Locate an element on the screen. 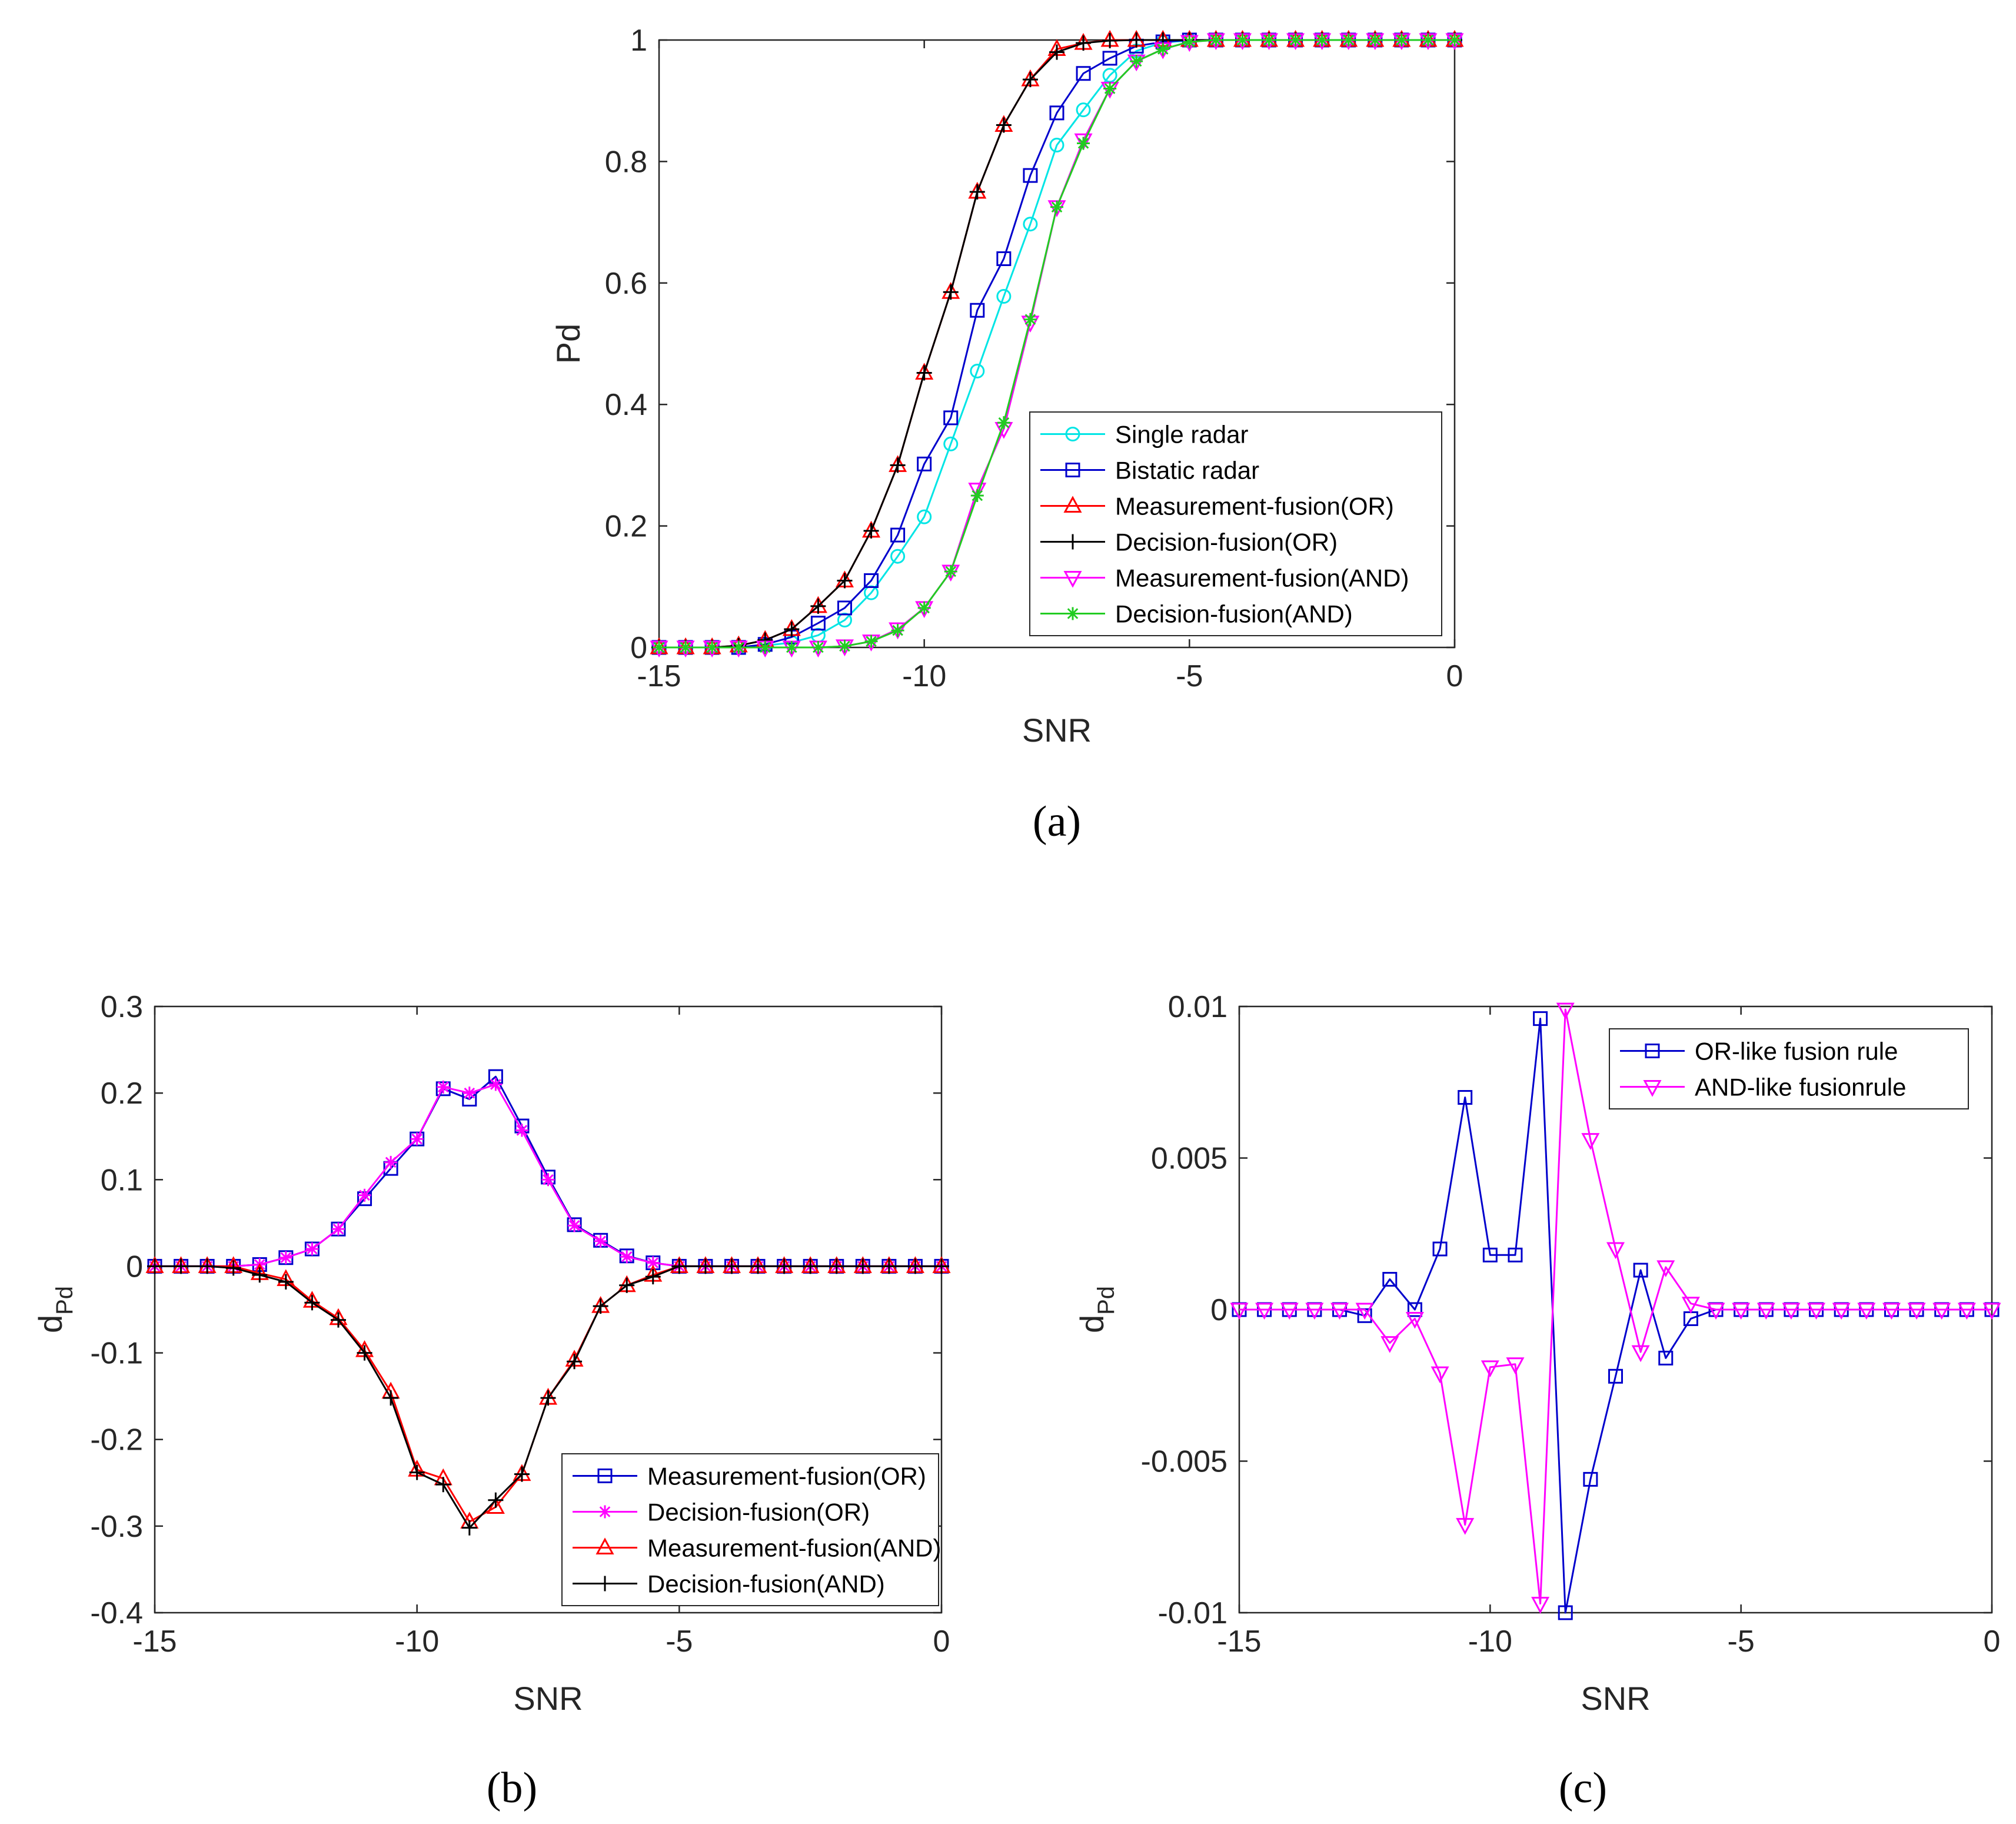 The height and width of the screenshot is (1824, 2016). panel-caption: (b) is located at coordinates (512, 1788).